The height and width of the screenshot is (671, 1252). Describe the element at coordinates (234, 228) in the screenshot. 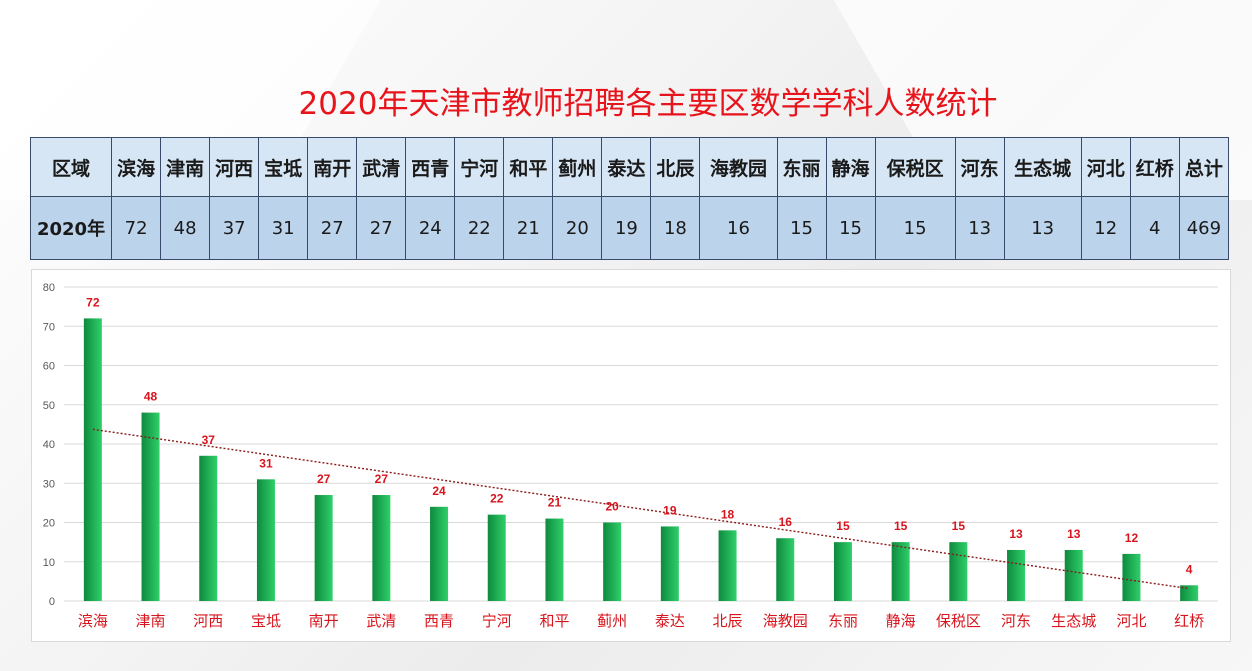

I see `table-cell: 37` at that location.